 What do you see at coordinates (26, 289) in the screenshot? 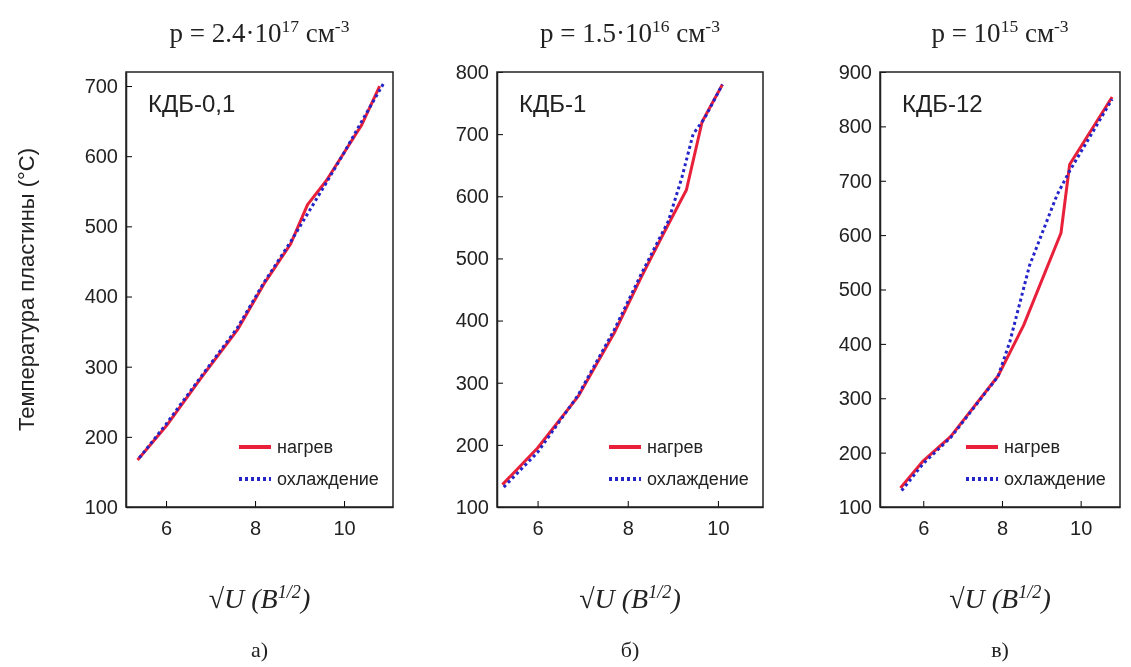
I see `y-axis-title: Температура пластины (°C)` at bounding box center [26, 289].